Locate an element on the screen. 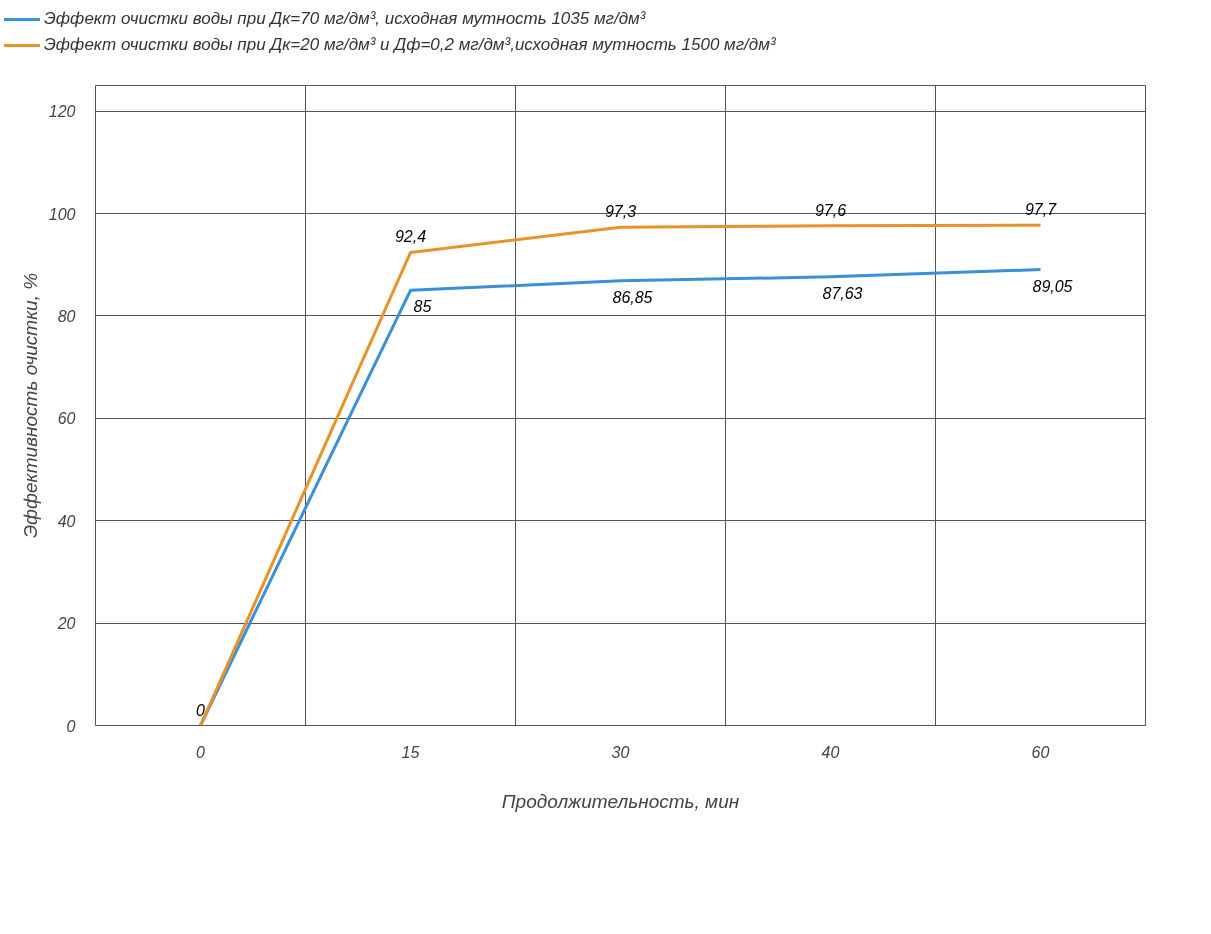  x-tick-label: 15 is located at coordinates (410, 752).